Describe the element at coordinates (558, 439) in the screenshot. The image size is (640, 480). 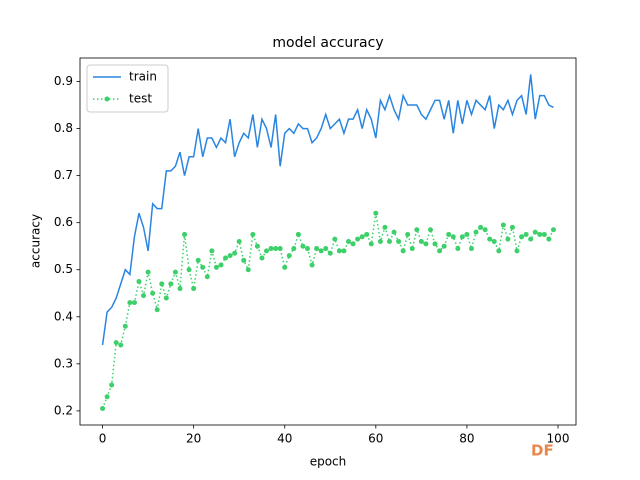
I see `x-tick-label: 100` at that location.